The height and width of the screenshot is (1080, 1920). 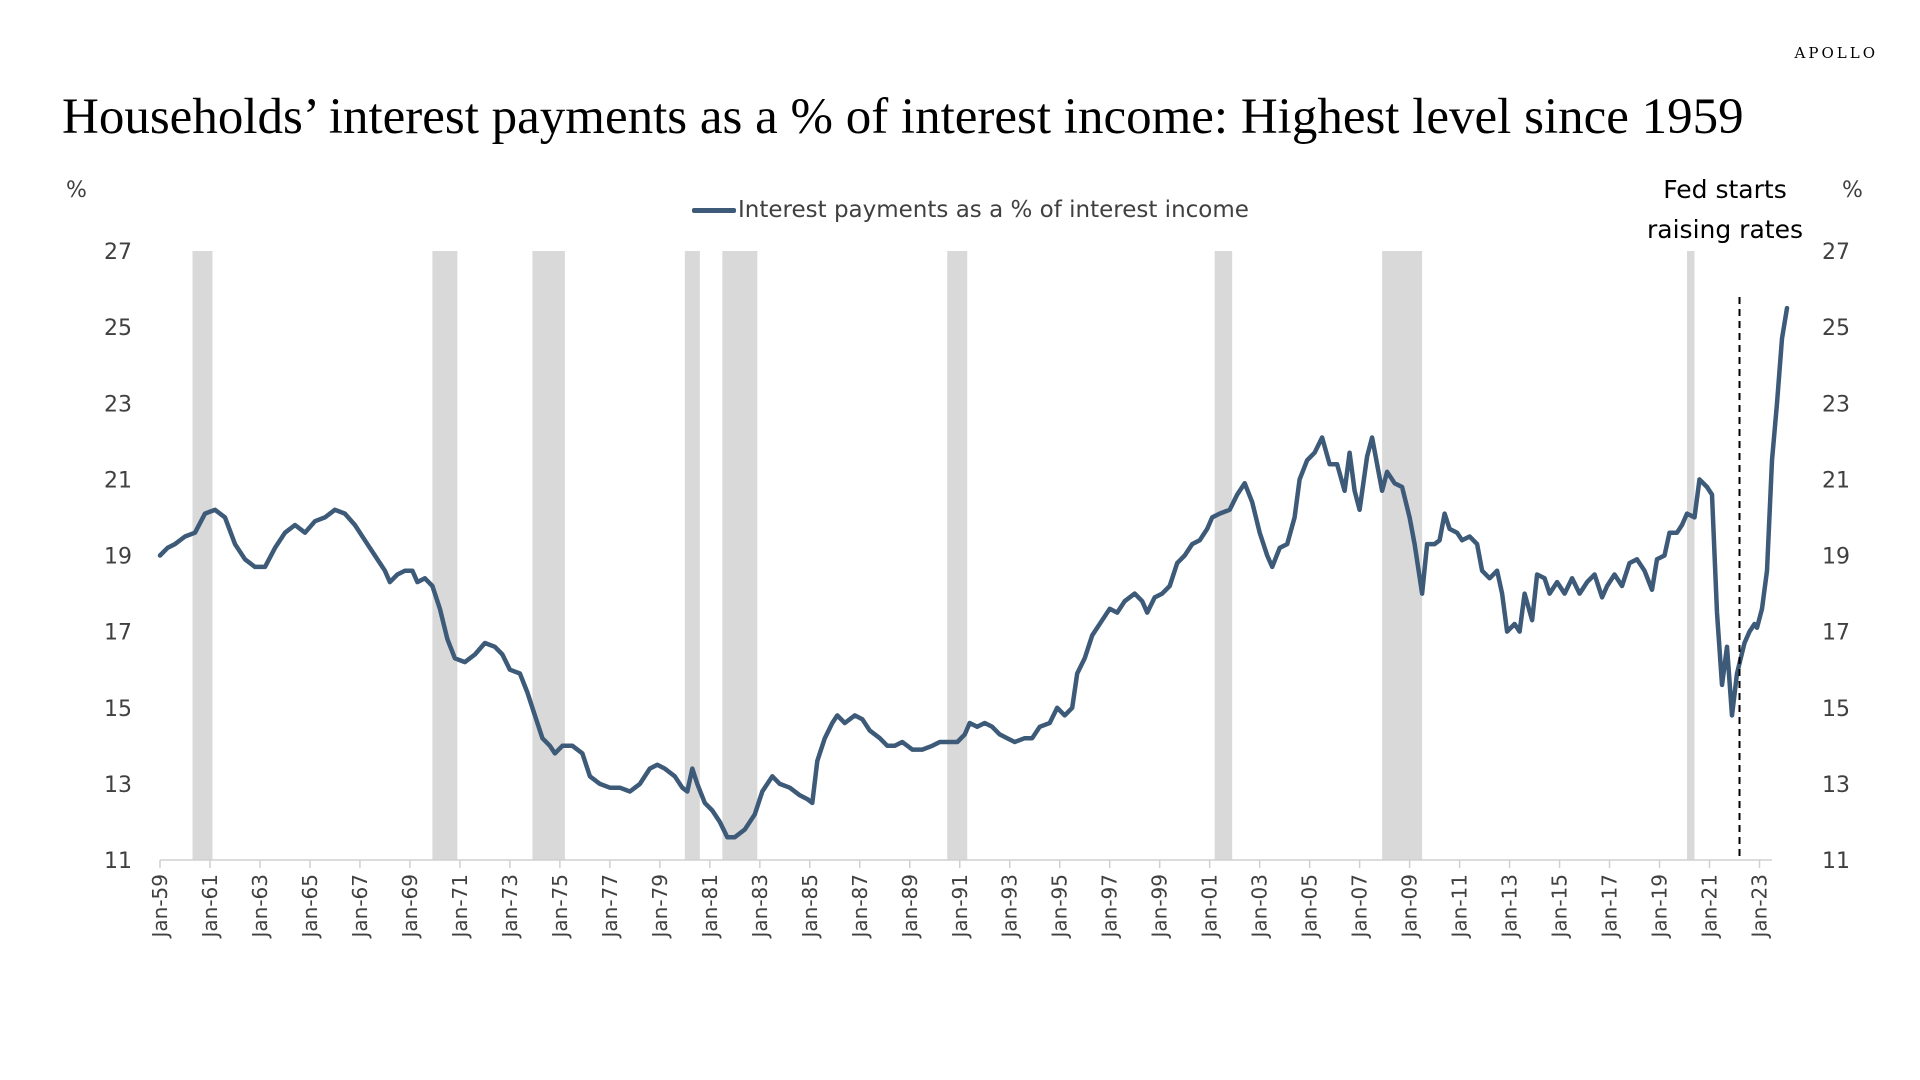 What do you see at coordinates (1710, 907) in the screenshot?
I see `x-tick-label: Jan-21` at bounding box center [1710, 907].